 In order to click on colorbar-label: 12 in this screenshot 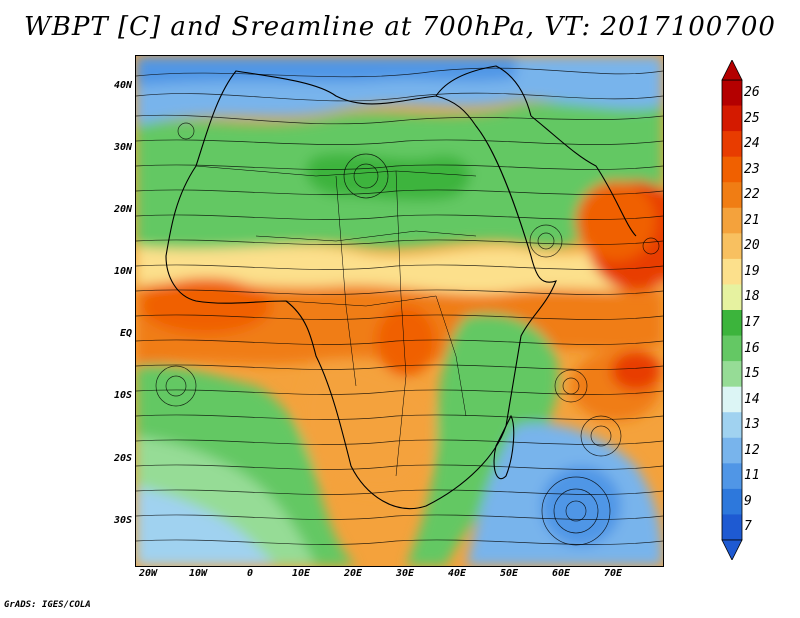, I will do `click(752, 450)`.